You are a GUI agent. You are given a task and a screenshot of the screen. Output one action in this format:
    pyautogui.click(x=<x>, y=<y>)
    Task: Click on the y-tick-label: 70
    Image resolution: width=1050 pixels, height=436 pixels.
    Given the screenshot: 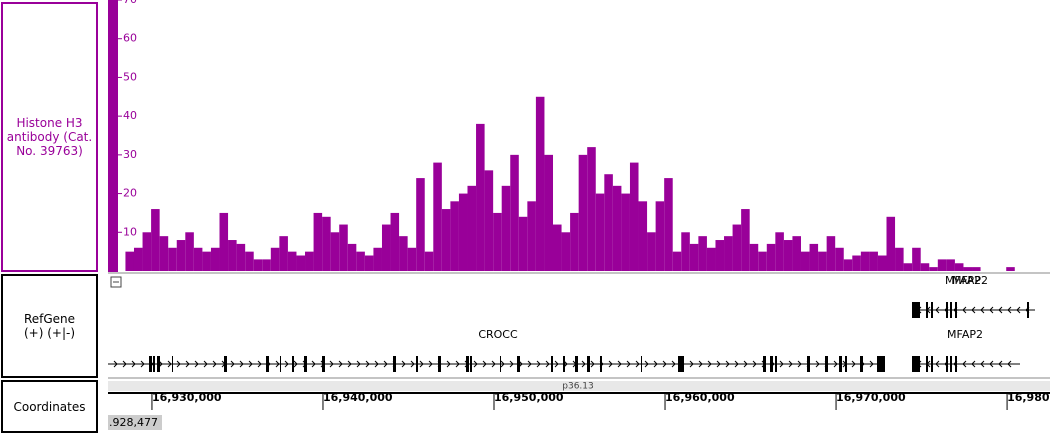 What is the action you would take?
    pyautogui.click(x=130, y=3)
    